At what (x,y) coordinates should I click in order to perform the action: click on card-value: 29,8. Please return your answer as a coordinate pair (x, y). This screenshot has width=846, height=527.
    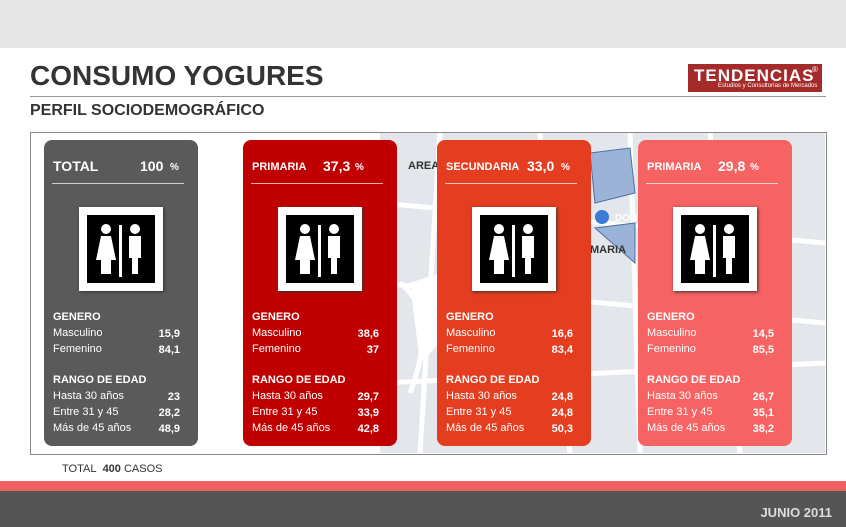
    Looking at the image, I should click on (732, 166).